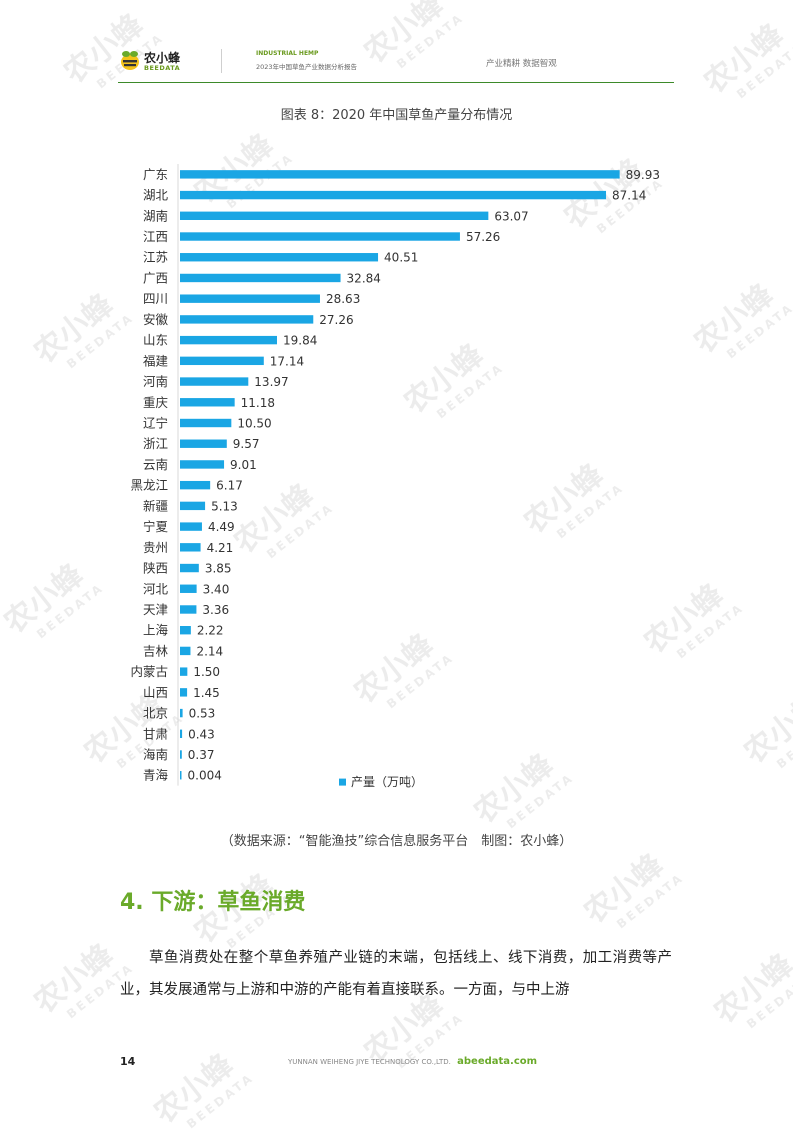  I want to click on category-label: 新疆, so click(155, 505).